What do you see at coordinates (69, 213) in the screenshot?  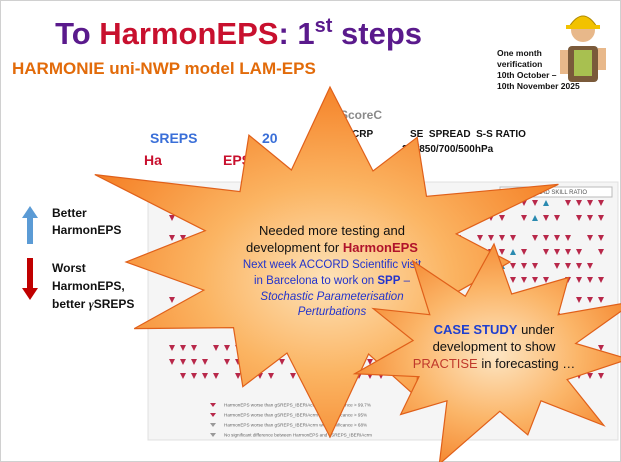 I see `side-label: Better` at bounding box center [69, 213].